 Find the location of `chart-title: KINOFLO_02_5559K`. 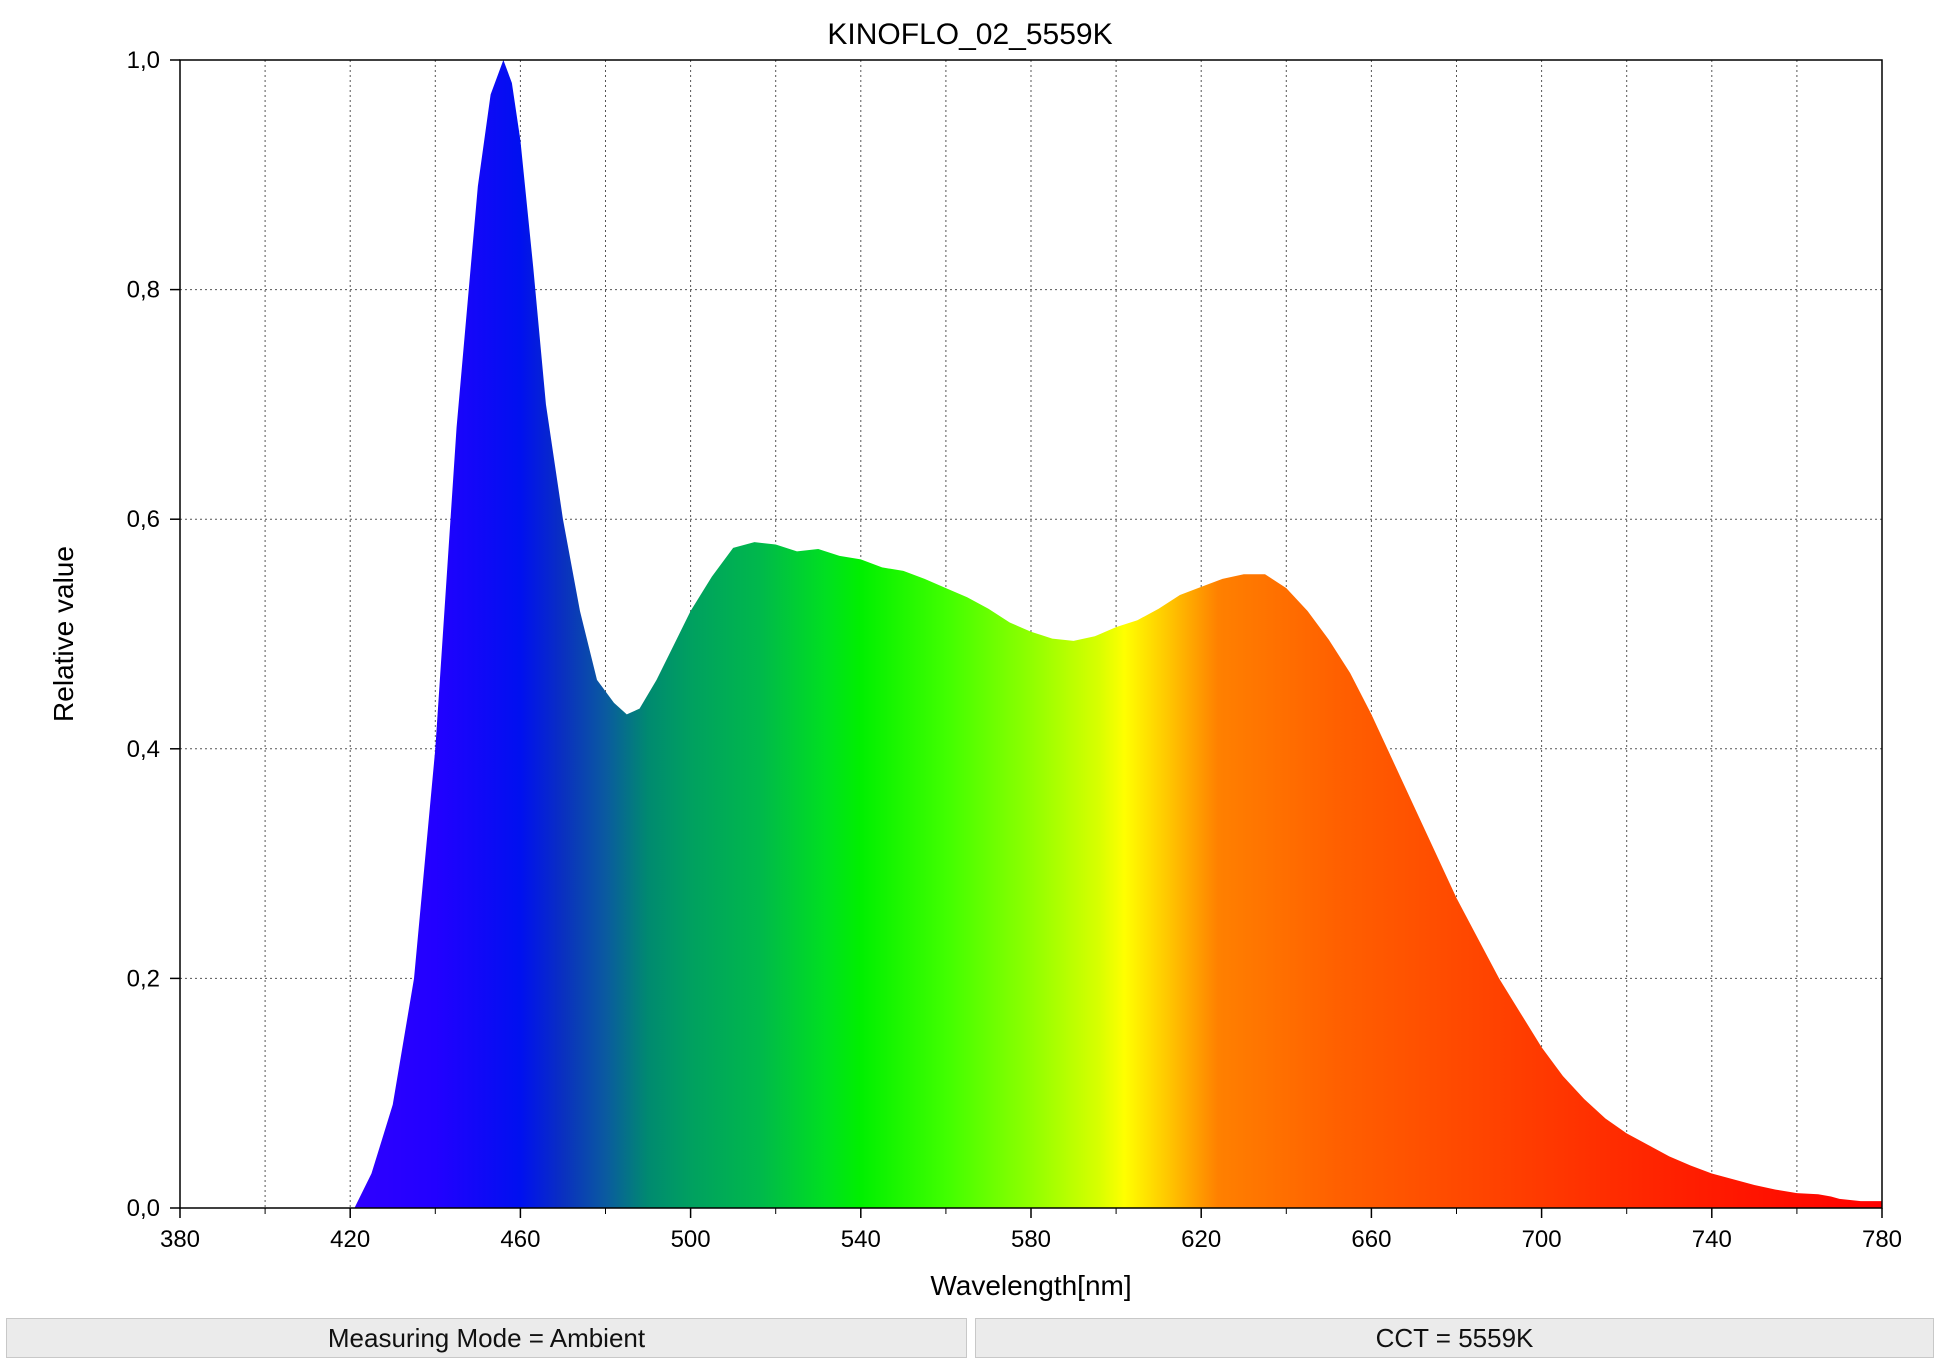

chart-title: KINOFLO_02_5559K is located at coordinates (969, 34).